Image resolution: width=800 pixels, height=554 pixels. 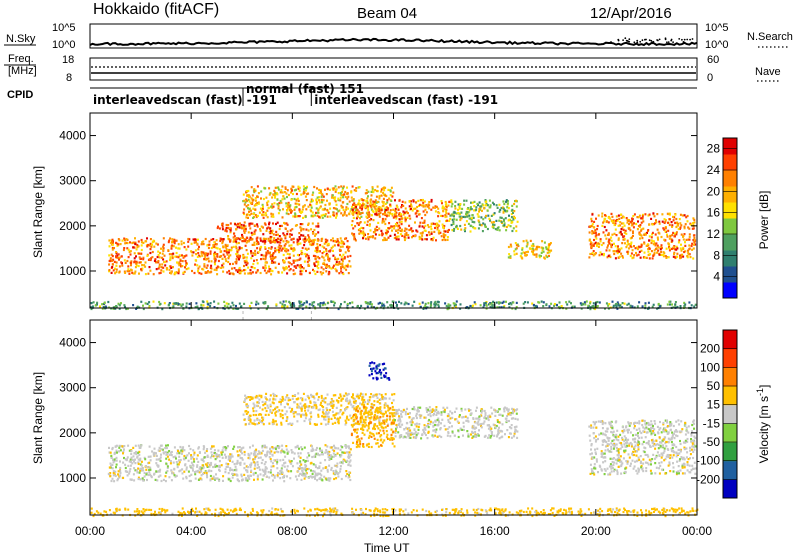 I want to click on colorbar-frame, so click(x=730, y=218).